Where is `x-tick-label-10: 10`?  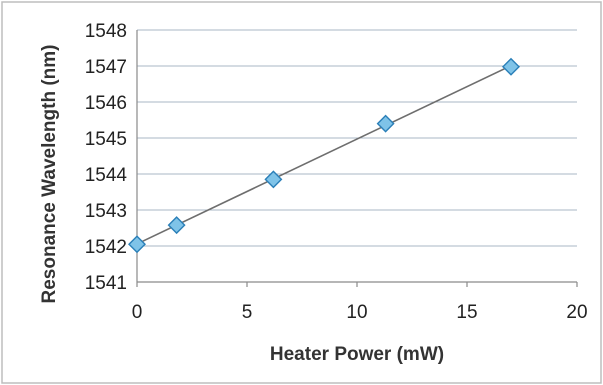 x-tick-label-10: 10 is located at coordinates (356, 312).